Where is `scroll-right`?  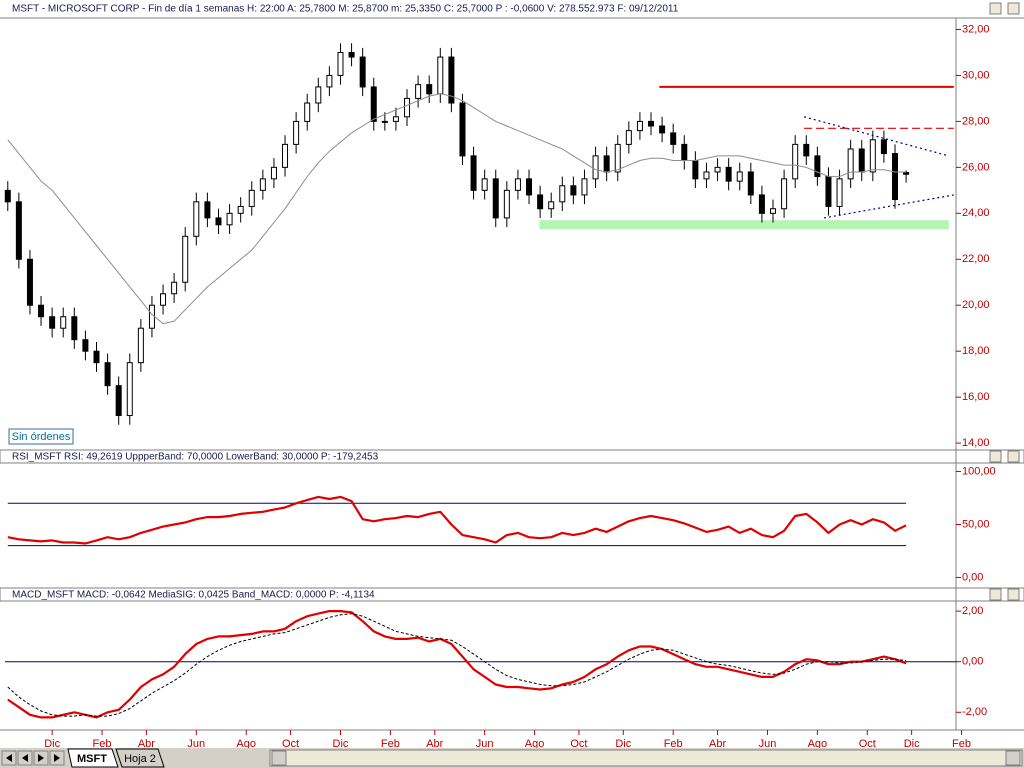
scroll-right is located at coordinates (1013, 758).